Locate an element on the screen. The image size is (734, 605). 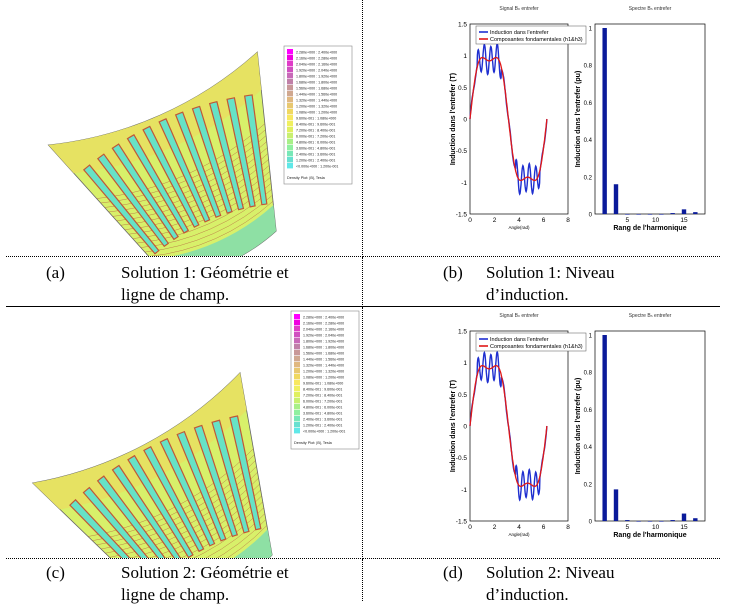
legend-footer: Density Plot: |B|, Tesla is located at coordinates (306, 178).